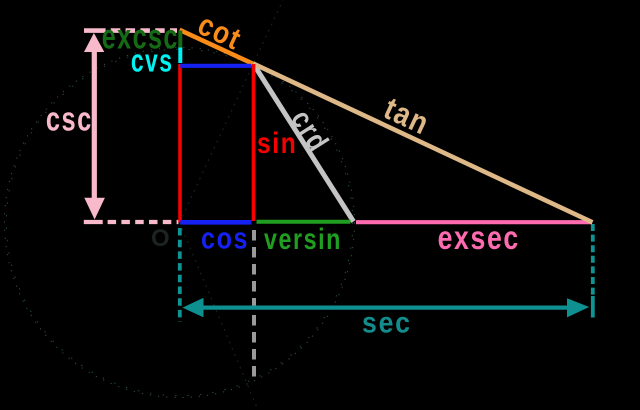 The height and width of the screenshot is (410, 640). Describe the element at coordinates (303, 239) in the screenshot. I see `svg-text: versin` at that location.